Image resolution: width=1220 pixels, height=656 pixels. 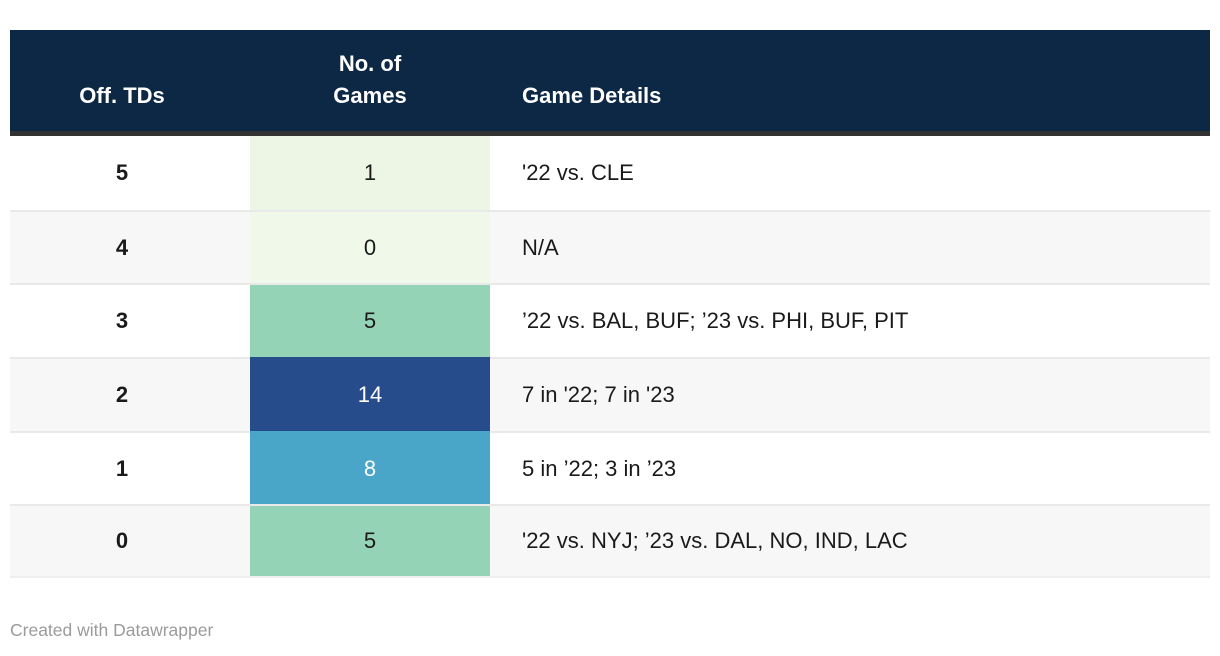 I want to click on games-count-cell: 1, so click(x=370, y=173).